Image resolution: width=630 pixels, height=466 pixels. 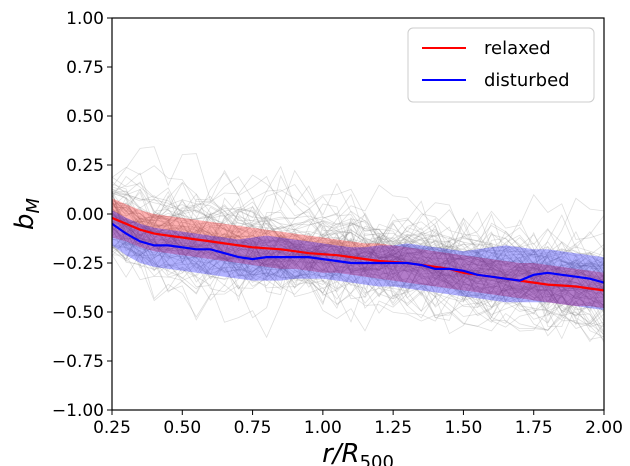 What do you see at coordinates (377, 459) in the screenshot?
I see `x-axis-label-subscript: 500` at bounding box center [377, 459].